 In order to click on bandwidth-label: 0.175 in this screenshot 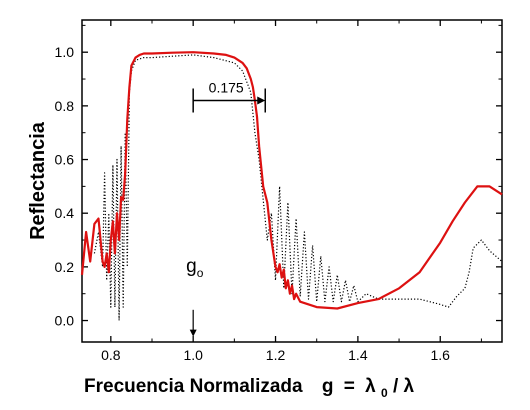, I will do `click(226, 88)`.